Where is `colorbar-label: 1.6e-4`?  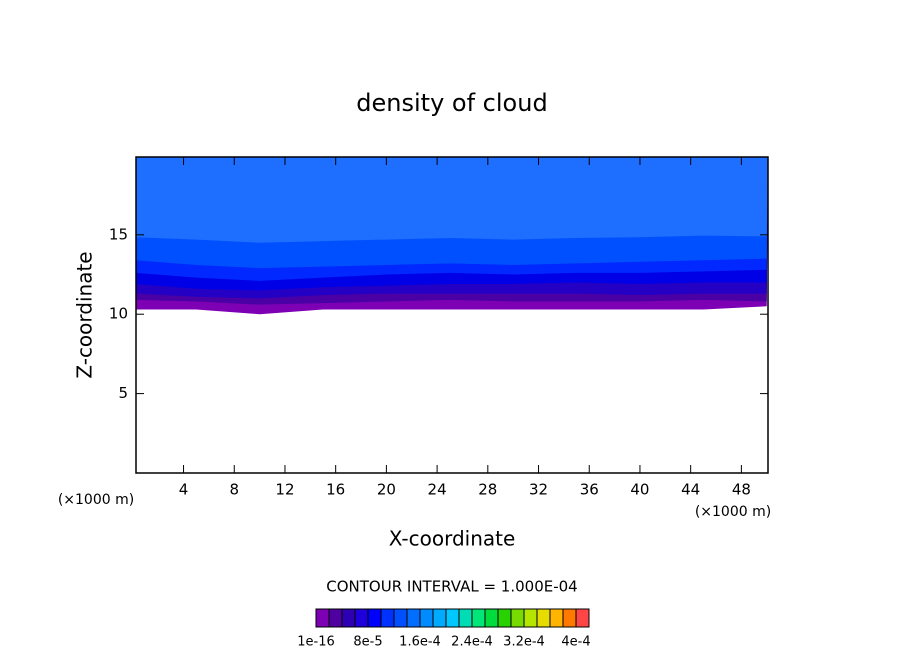
colorbar-label: 1.6e-4 is located at coordinates (420, 642).